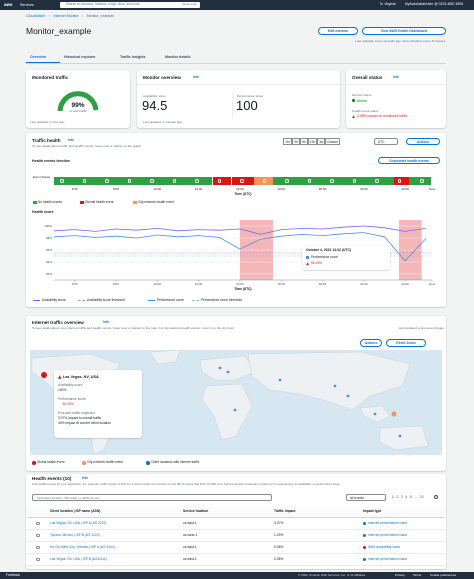  What do you see at coordinates (382, 116) in the screenshot?
I see `health-status: 2.08% impact on monitored traffic` at bounding box center [382, 116].